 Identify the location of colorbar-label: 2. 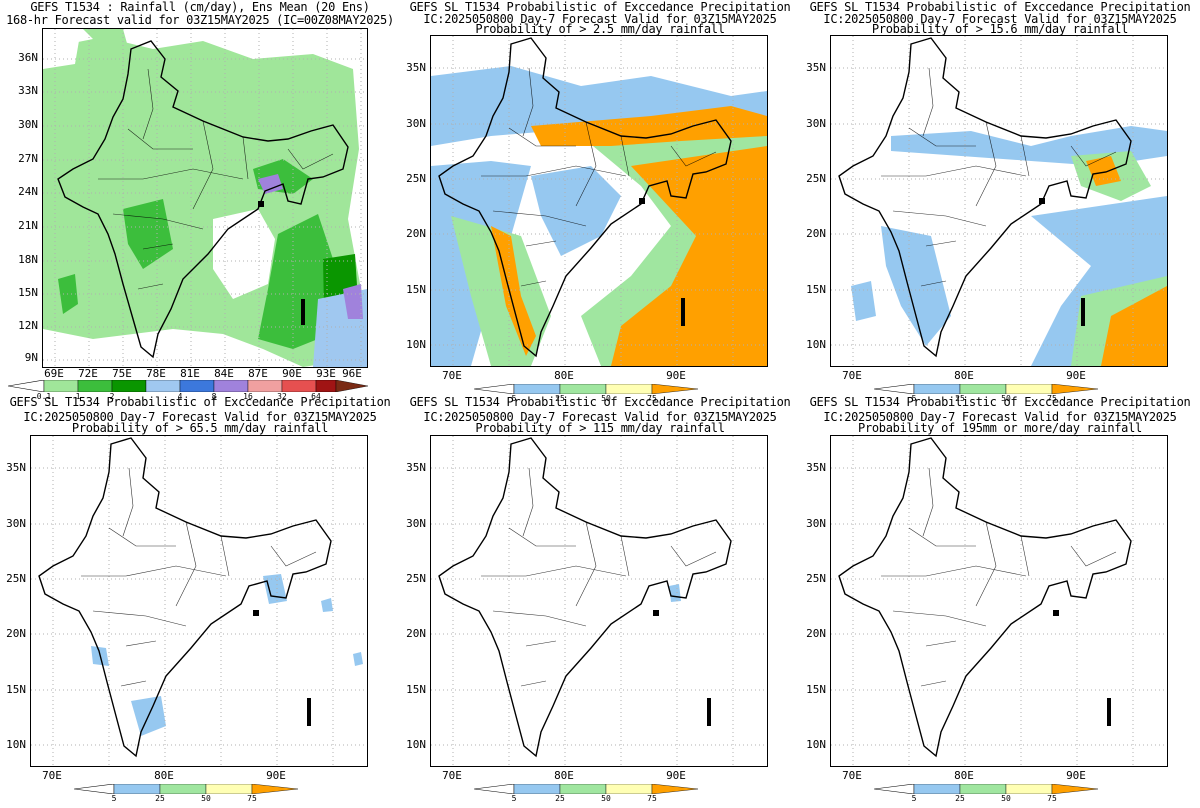
(112, 396).